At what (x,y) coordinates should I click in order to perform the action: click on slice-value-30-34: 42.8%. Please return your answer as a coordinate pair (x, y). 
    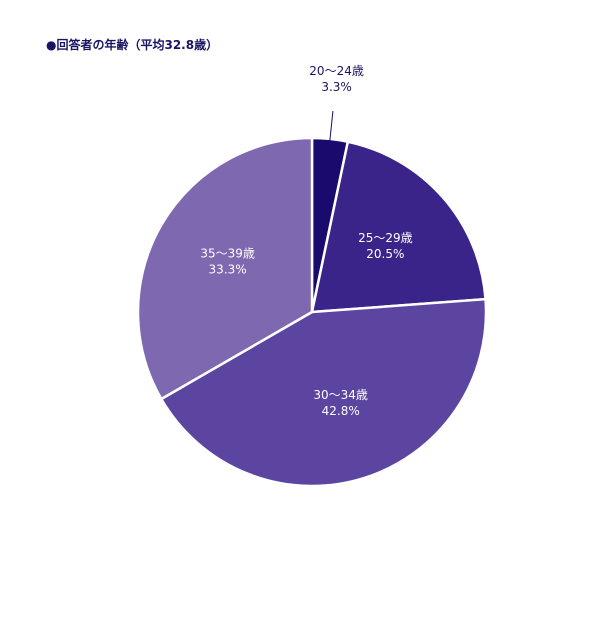
    Looking at the image, I should click on (341, 411).